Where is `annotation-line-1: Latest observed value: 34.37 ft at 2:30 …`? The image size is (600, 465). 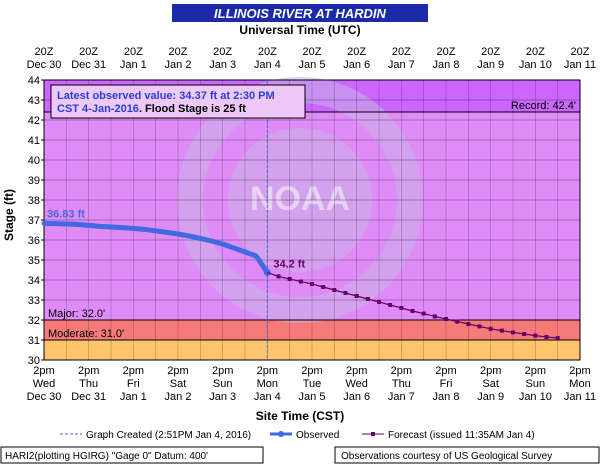 annotation-line-1: Latest observed value: 34.37 ft at 2:30 … is located at coordinates (166, 96).